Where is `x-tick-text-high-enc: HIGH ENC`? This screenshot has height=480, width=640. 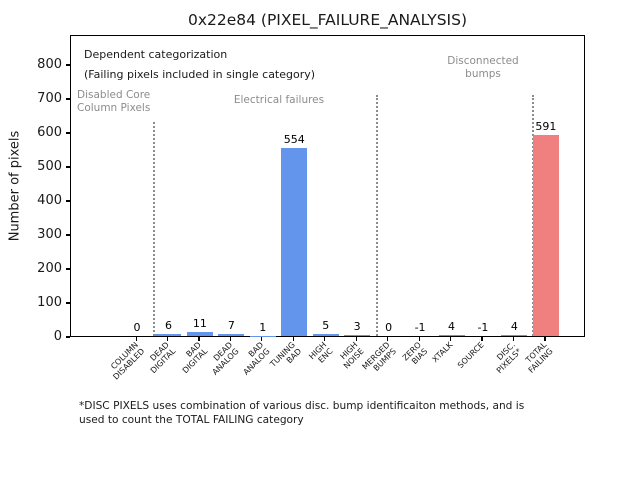
x-tick-text-high-enc: HIGH ENC is located at coordinates (321, 352).